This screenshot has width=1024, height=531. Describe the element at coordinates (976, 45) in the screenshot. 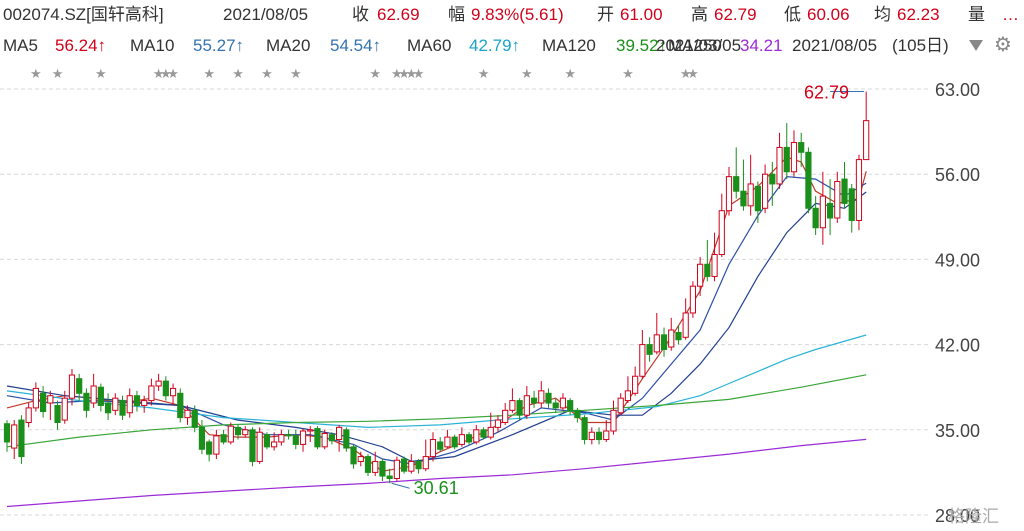

I see `triangle-down-icon` at that location.